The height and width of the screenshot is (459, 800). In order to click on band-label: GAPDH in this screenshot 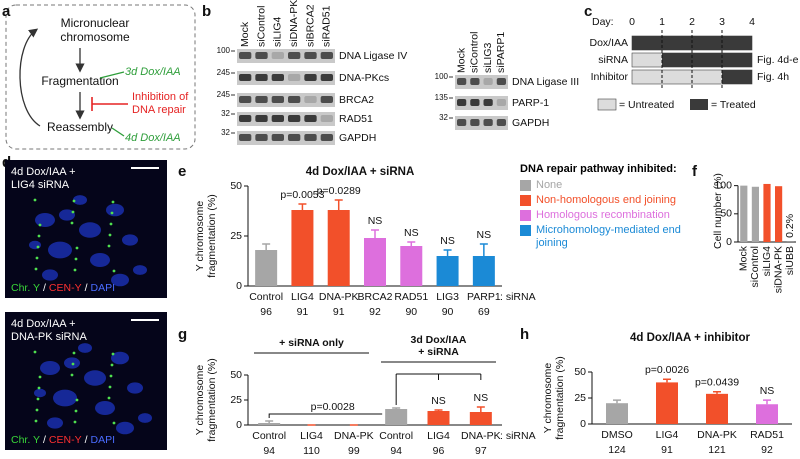, I will do `click(530, 123)`.